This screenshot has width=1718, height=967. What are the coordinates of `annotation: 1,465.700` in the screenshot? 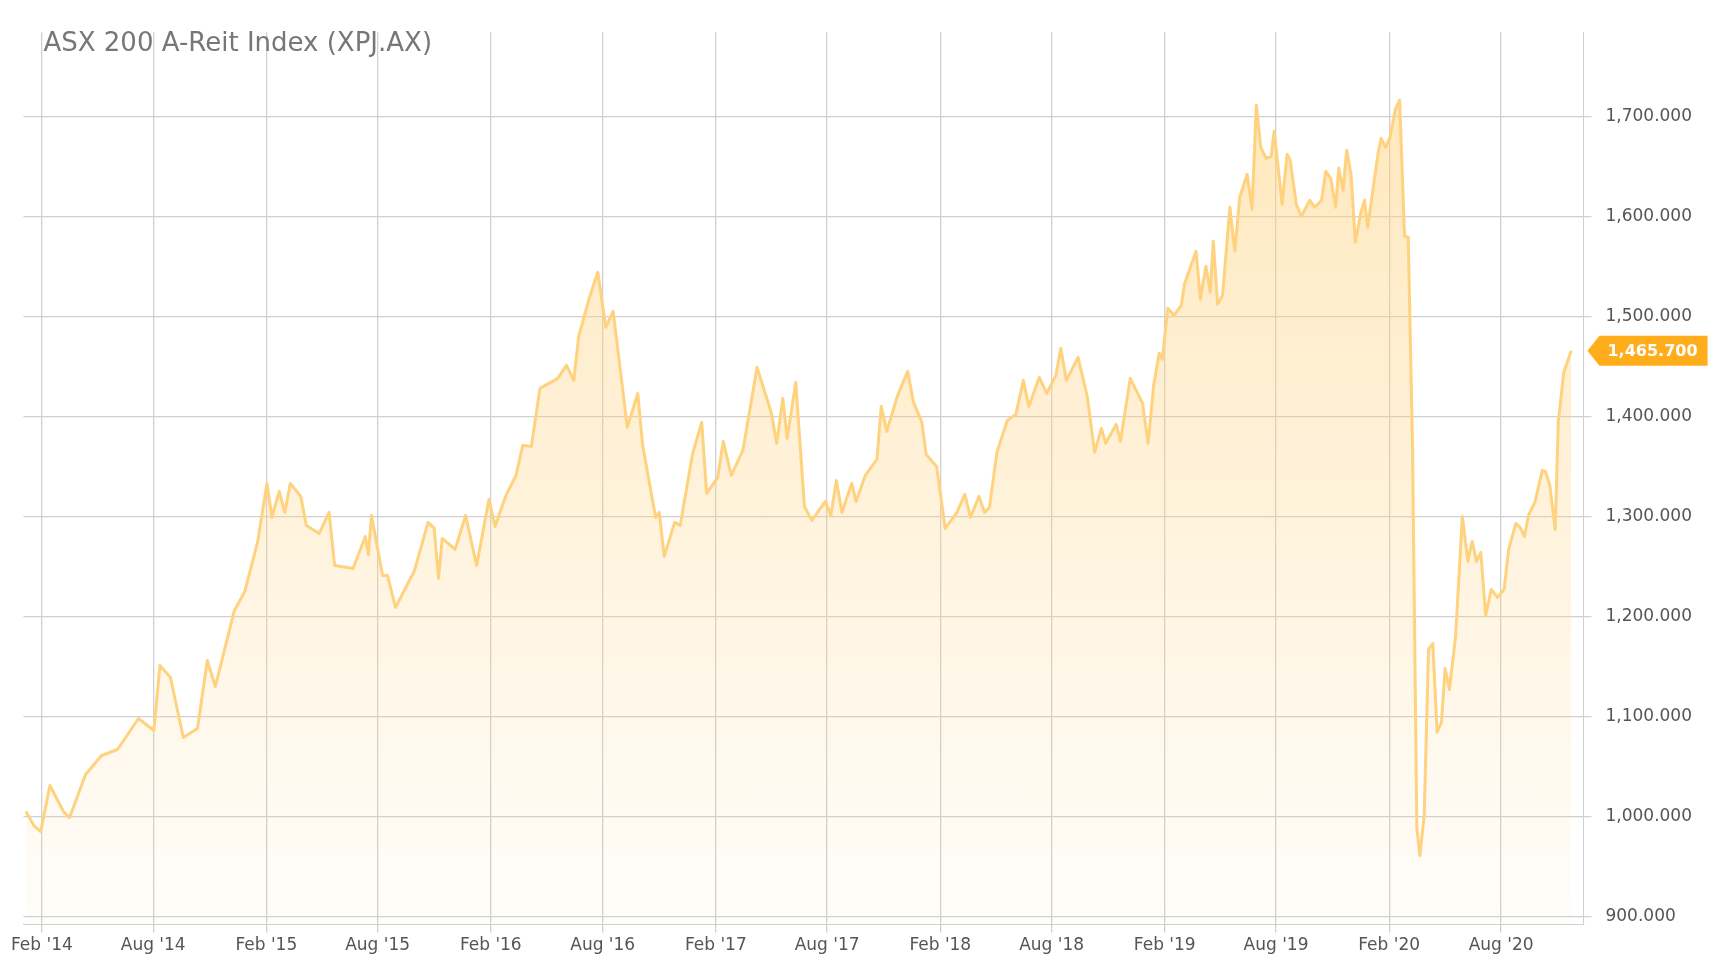 It's located at (1652, 350).